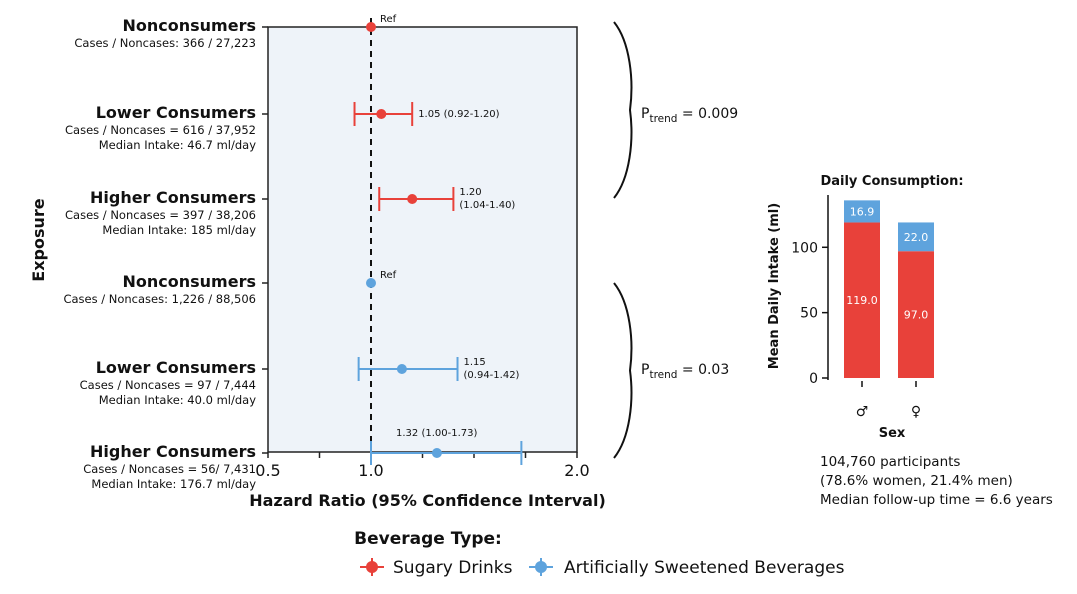 Image resolution: width=1077 pixels, height=594 pixels. Describe the element at coordinates (177, 400) in the screenshot. I see `row-detail: Median Intake: 40.0 ml/day` at that location.